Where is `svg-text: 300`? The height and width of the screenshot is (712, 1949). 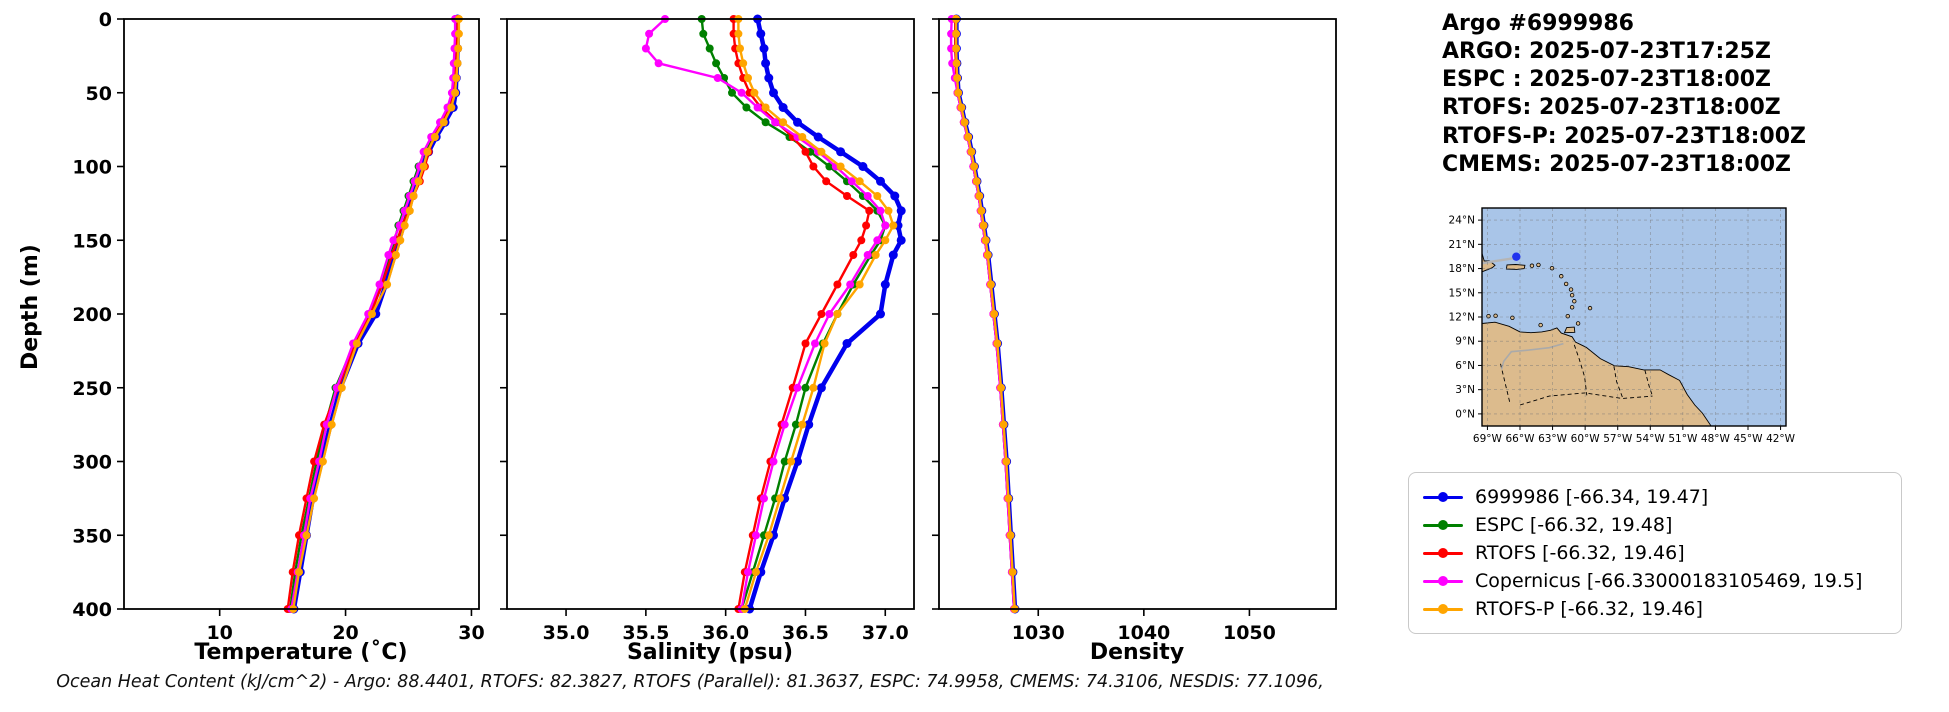
svg-text: 300 is located at coordinates (92, 463).